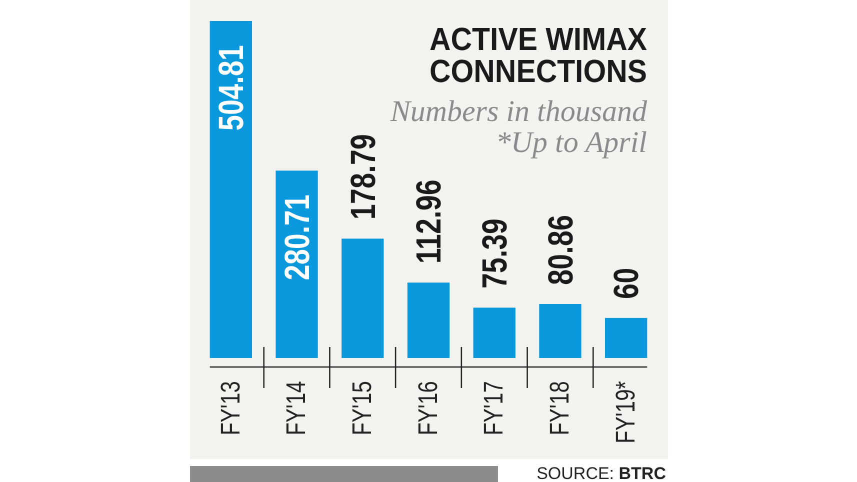 This screenshot has width=857, height=482. Describe the element at coordinates (428, 408) in the screenshot. I see `x-tick-label: FY'16` at that location.